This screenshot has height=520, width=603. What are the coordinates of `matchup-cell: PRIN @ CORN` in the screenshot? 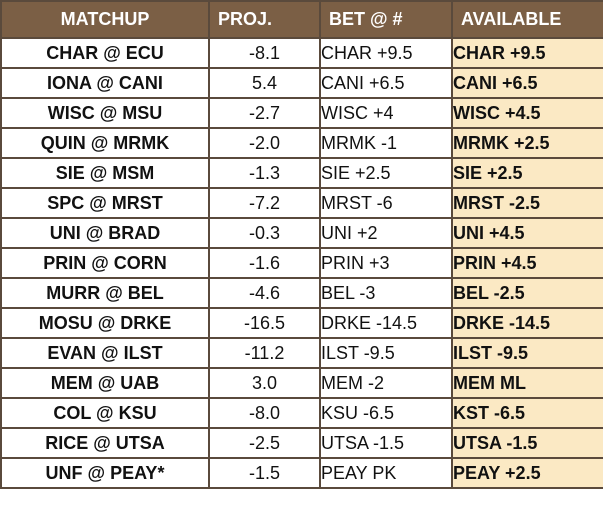 It's located at (105, 263).